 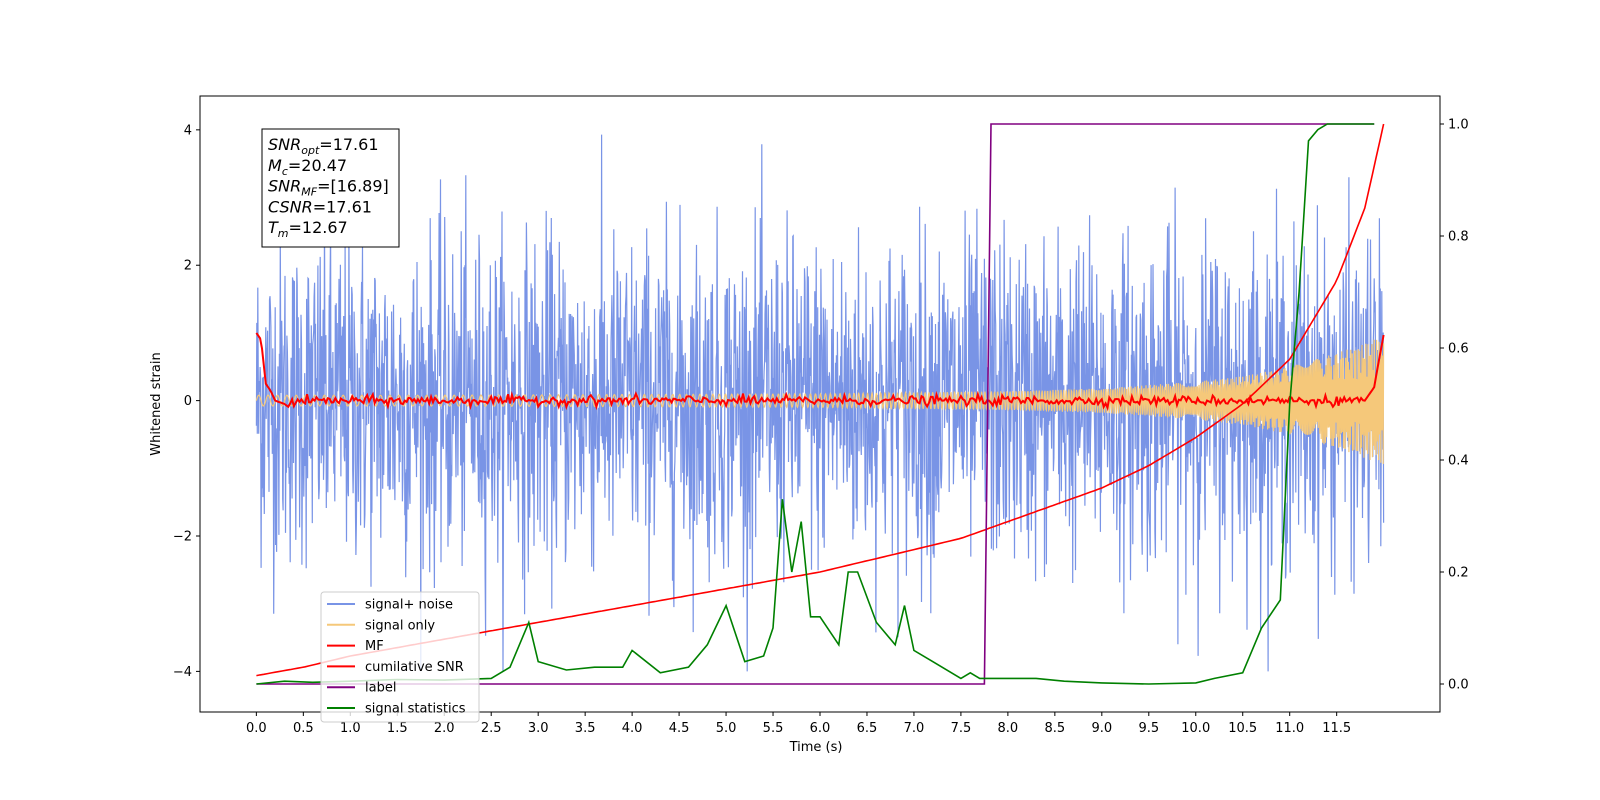 I want to click on y-axis-label: Whitened strain, so click(x=156, y=403).